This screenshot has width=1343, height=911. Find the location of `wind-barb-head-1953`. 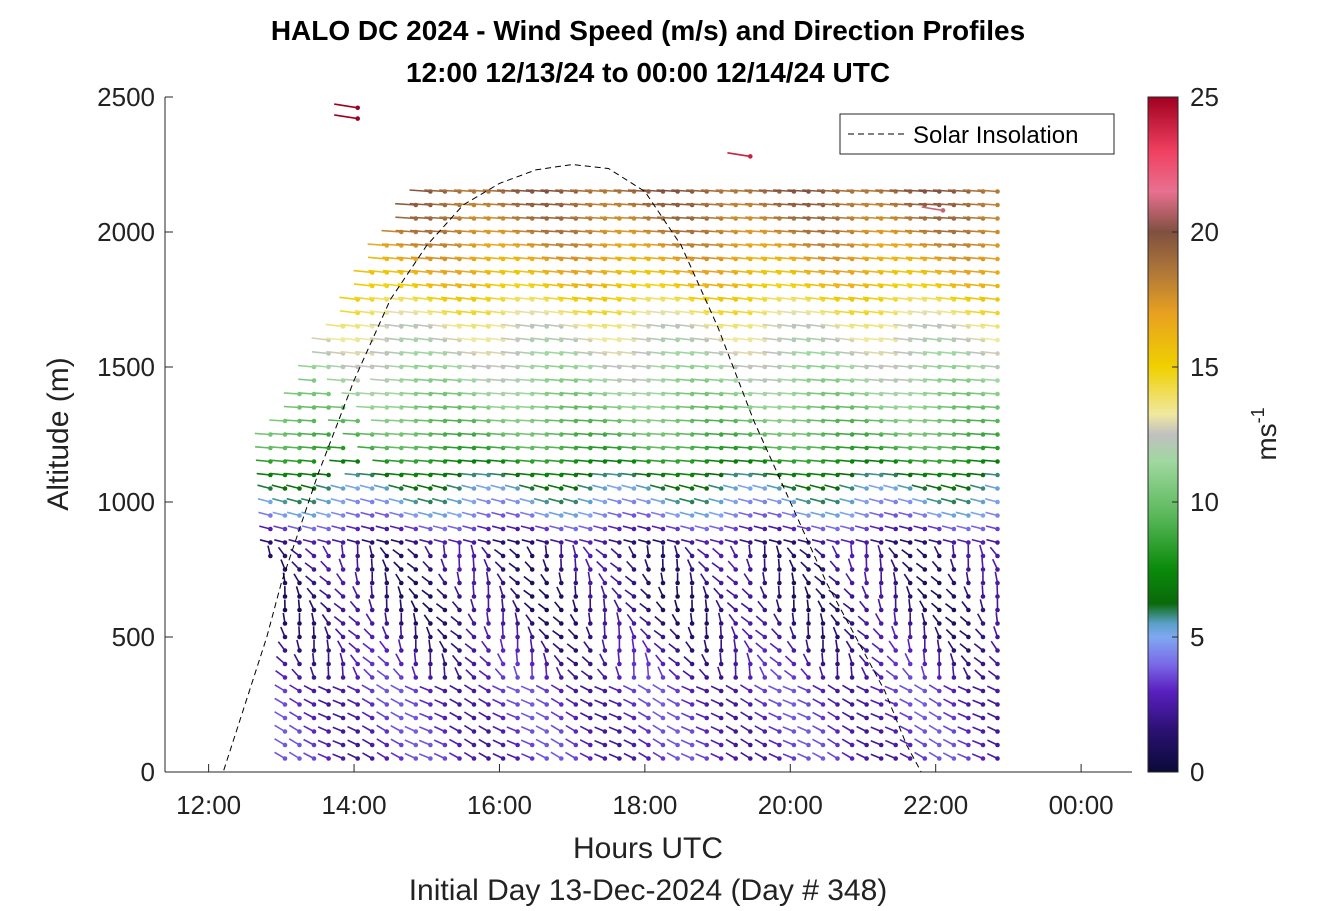

wind-barb-head-1953 is located at coordinates (968, 475).